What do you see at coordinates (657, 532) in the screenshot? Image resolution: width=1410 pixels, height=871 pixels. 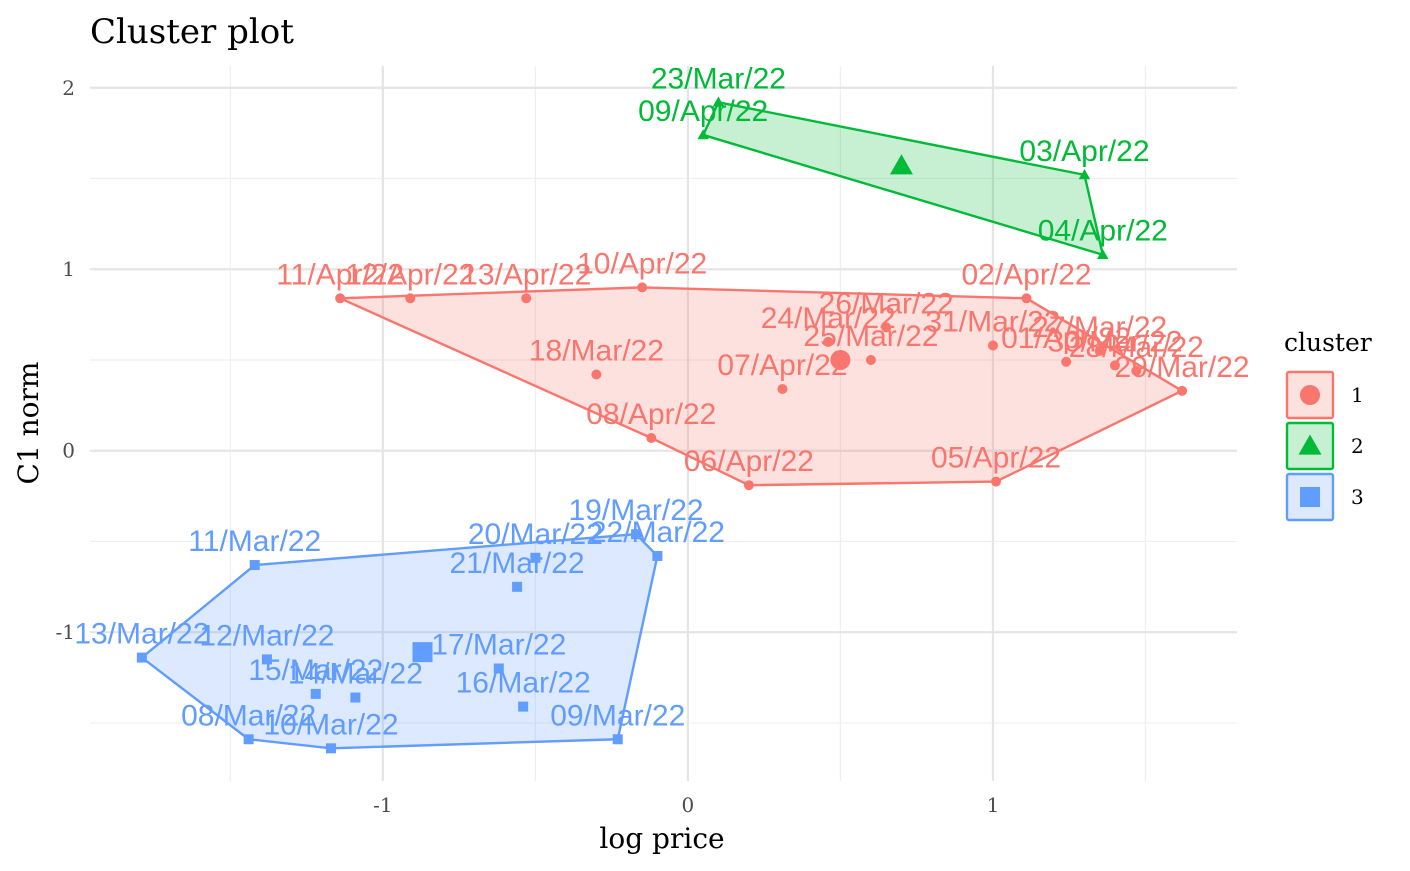 I see `point-label: 22/Mar/22` at bounding box center [657, 532].